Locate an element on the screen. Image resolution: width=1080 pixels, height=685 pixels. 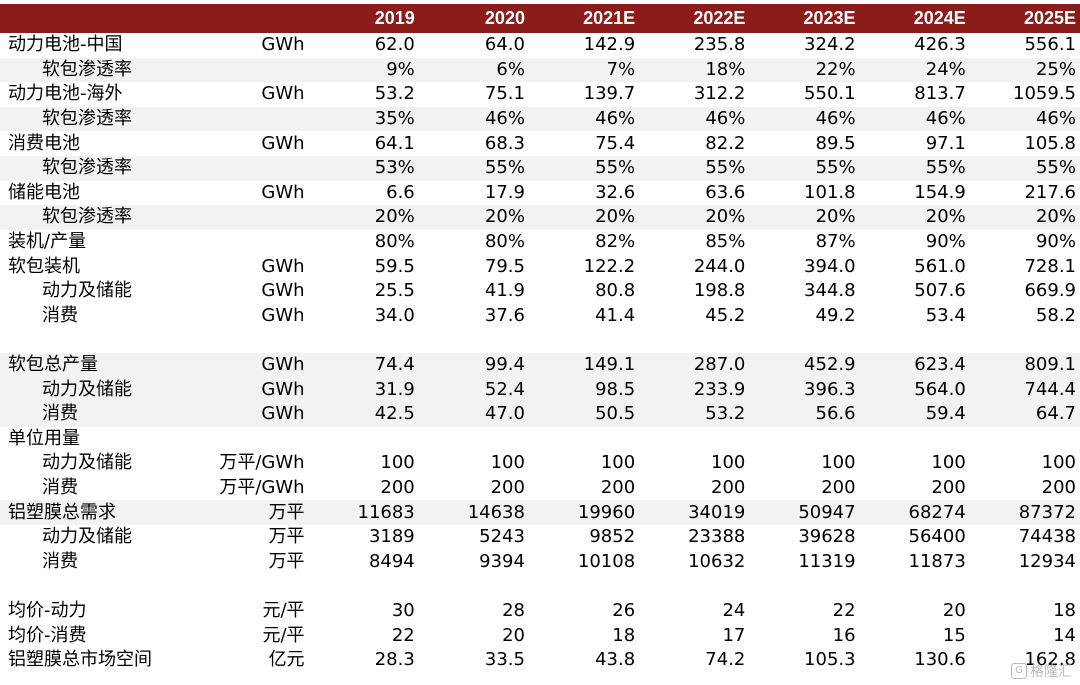
value-cell: 564.0 is located at coordinates (914, 389).